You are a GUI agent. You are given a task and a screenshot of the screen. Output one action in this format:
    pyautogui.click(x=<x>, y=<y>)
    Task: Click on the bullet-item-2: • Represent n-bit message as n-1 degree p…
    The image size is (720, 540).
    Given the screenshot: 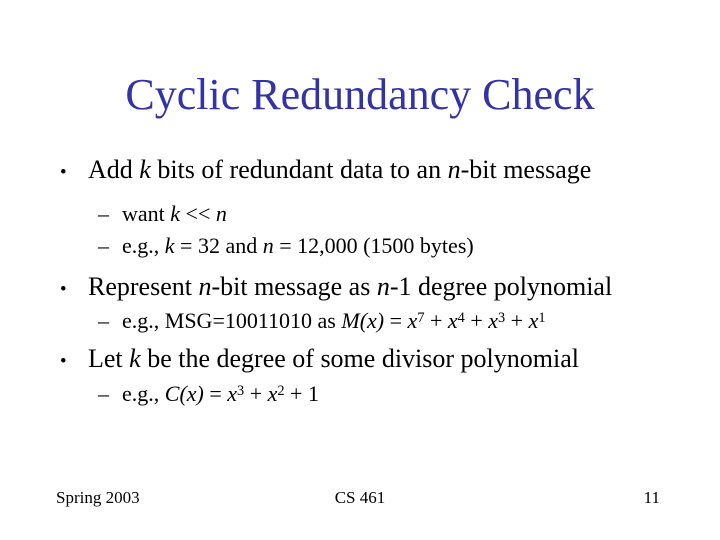 What is the action you would take?
    pyautogui.click(x=336, y=286)
    